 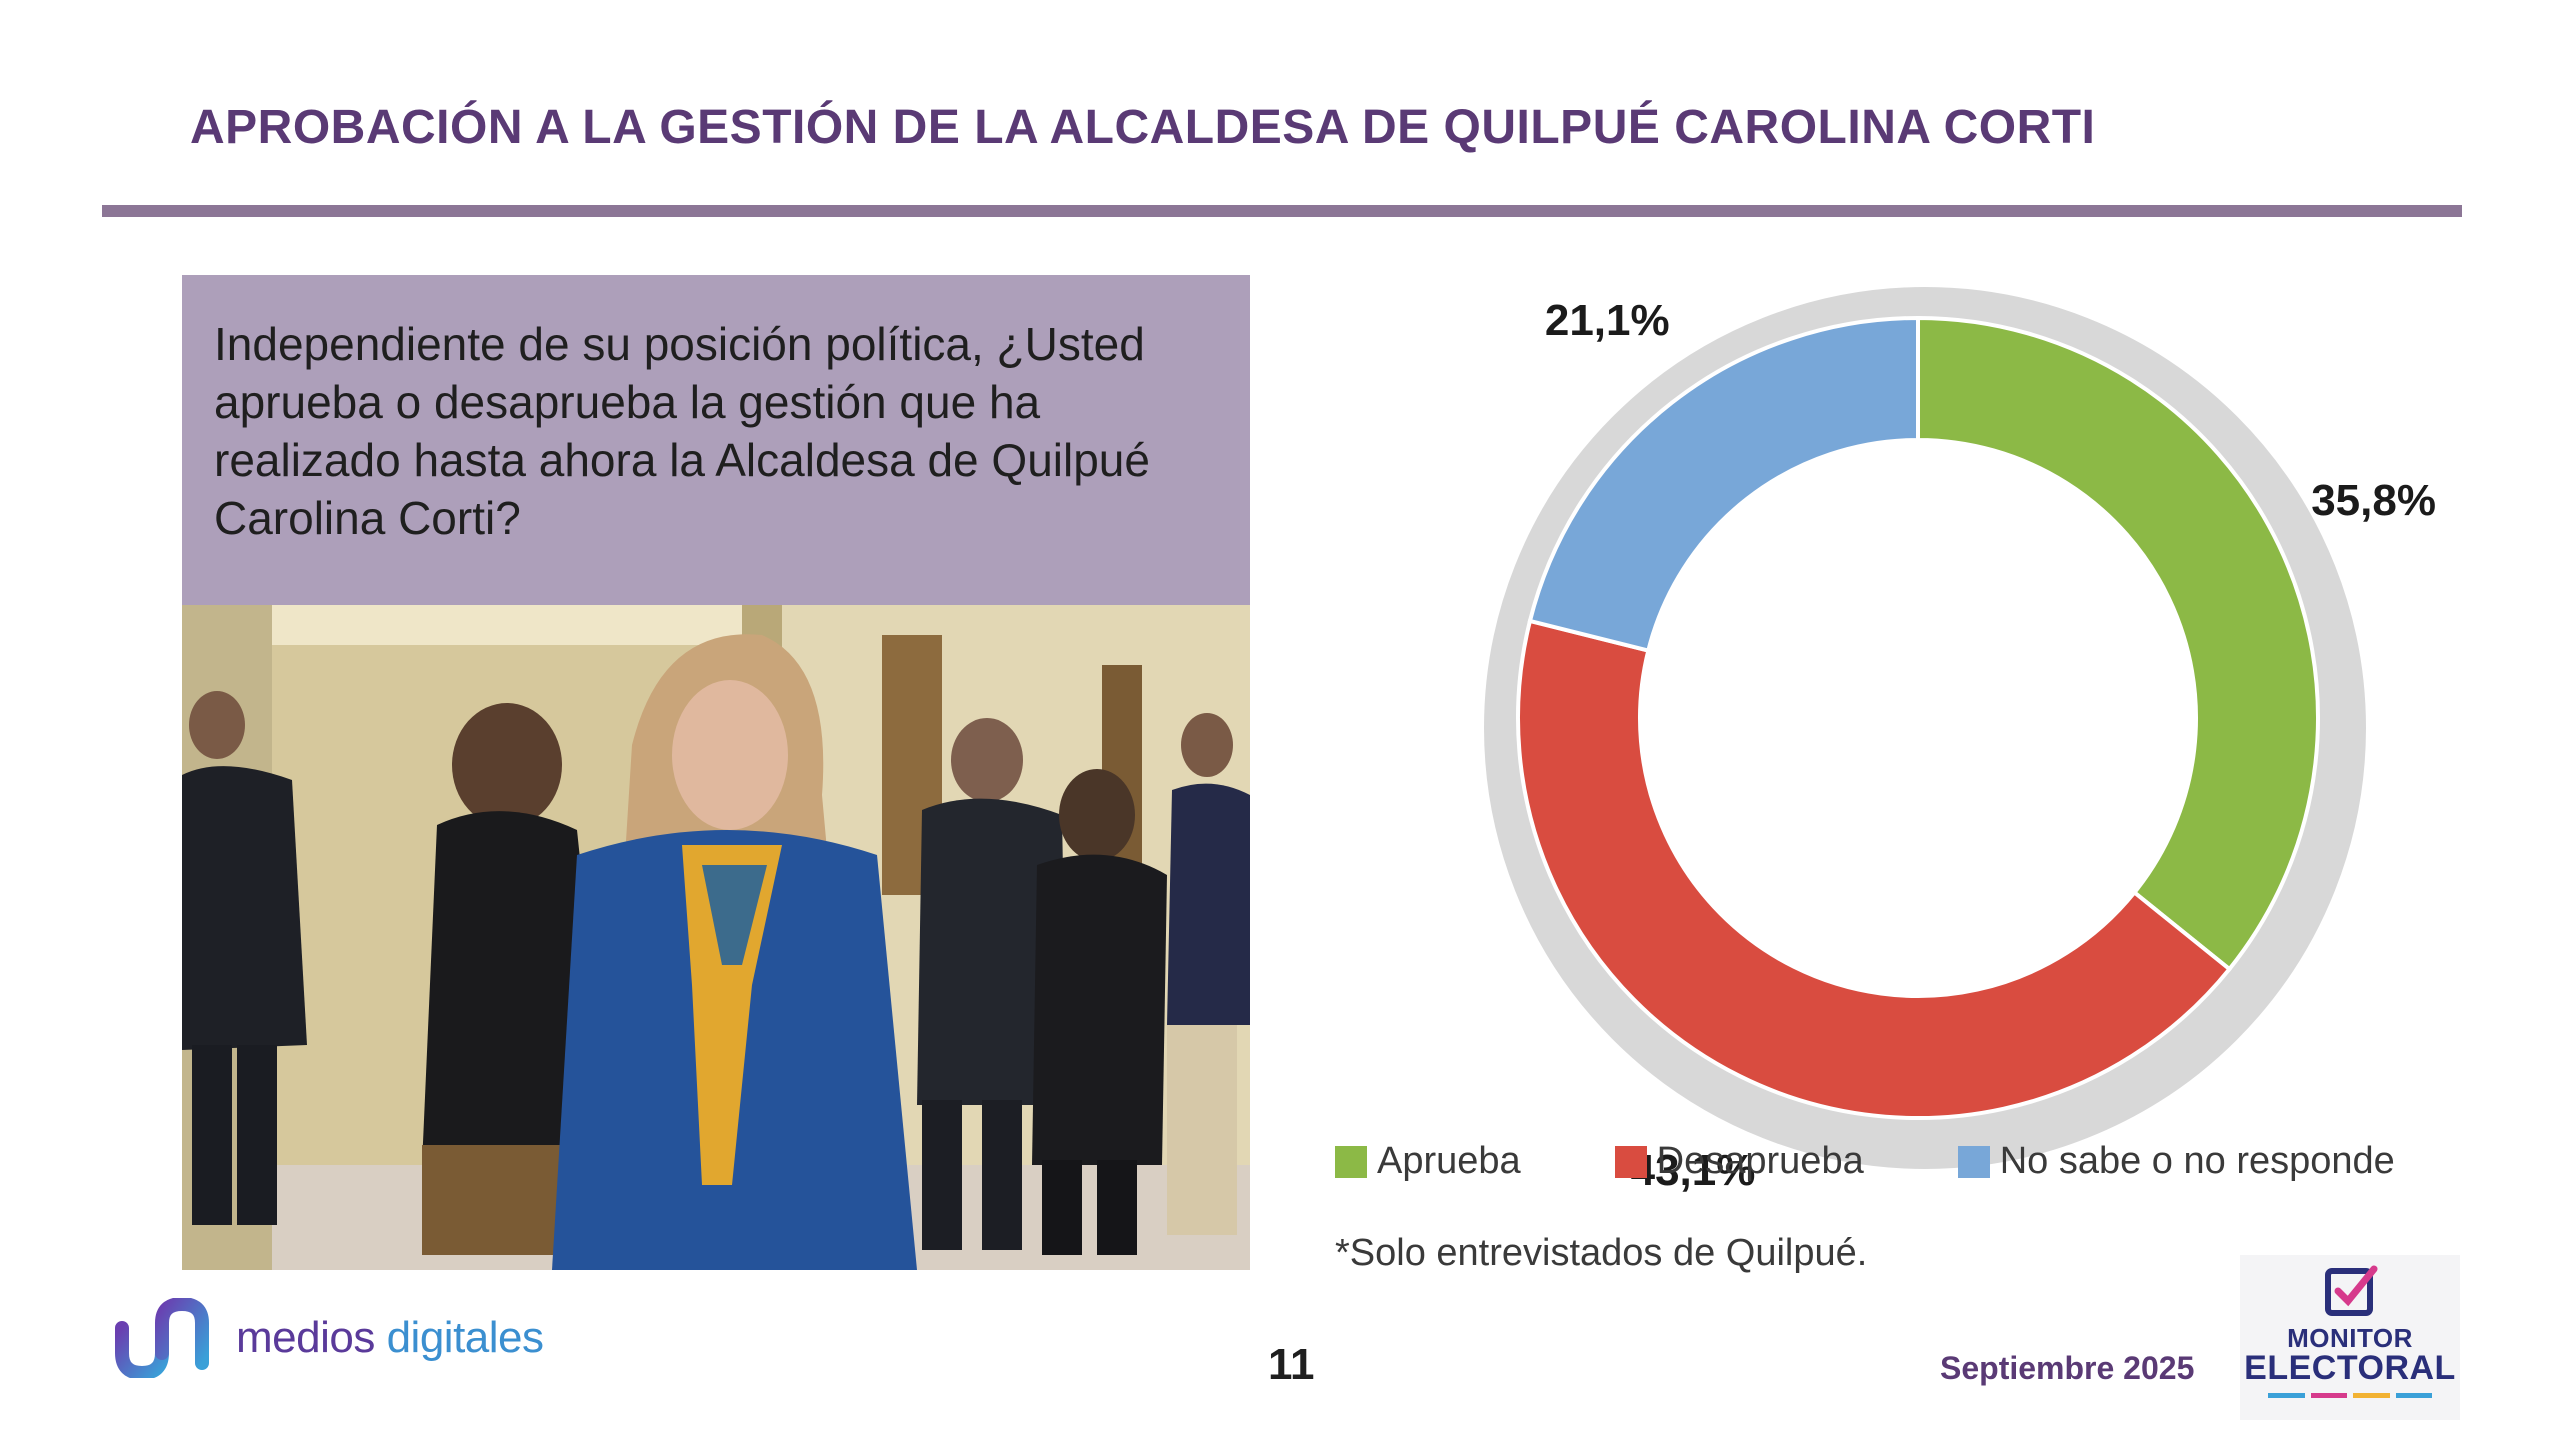 What do you see at coordinates (1723, 484) in the screenshot?
I see `slice-no-sabe` at bounding box center [1723, 484].